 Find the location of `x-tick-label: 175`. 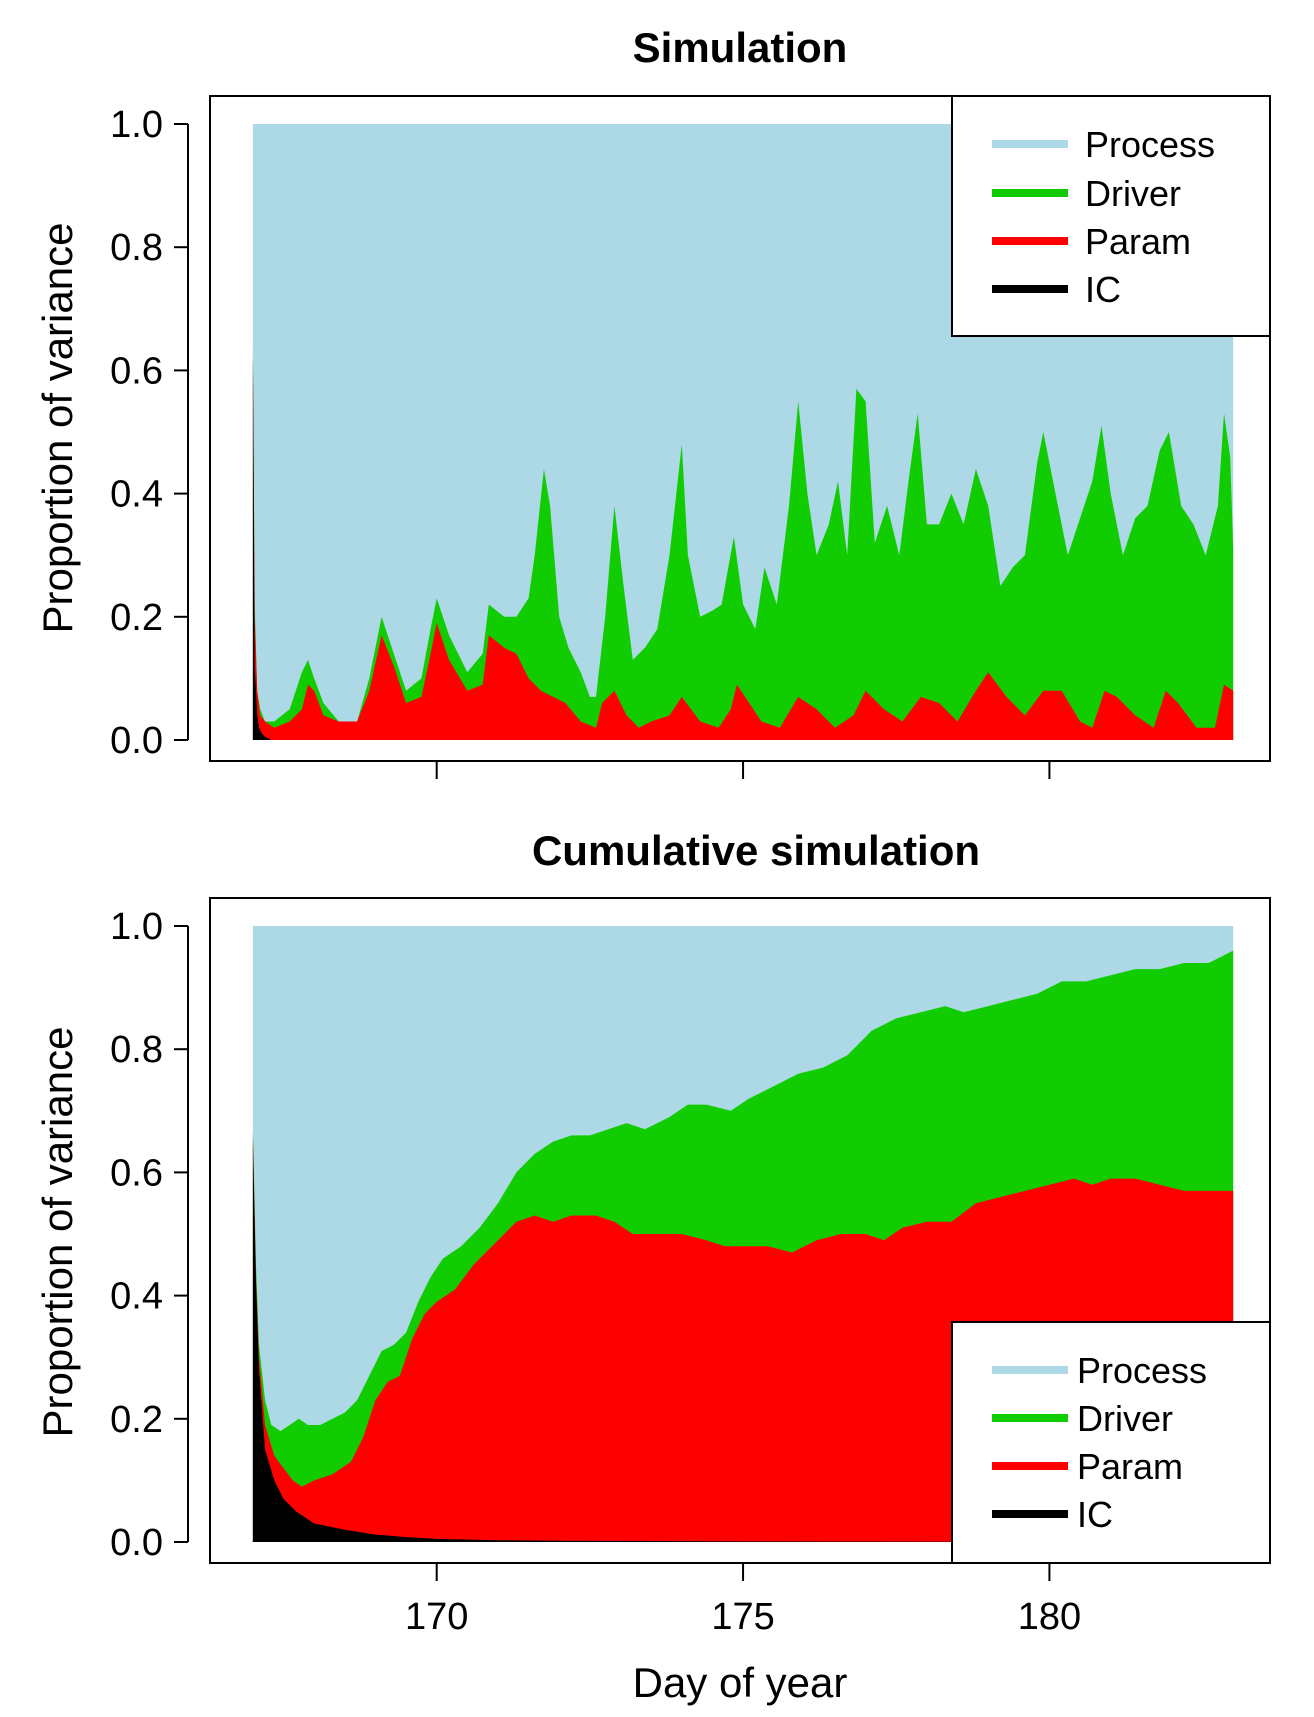

x-tick-label: 175 is located at coordinates (742, 1617).